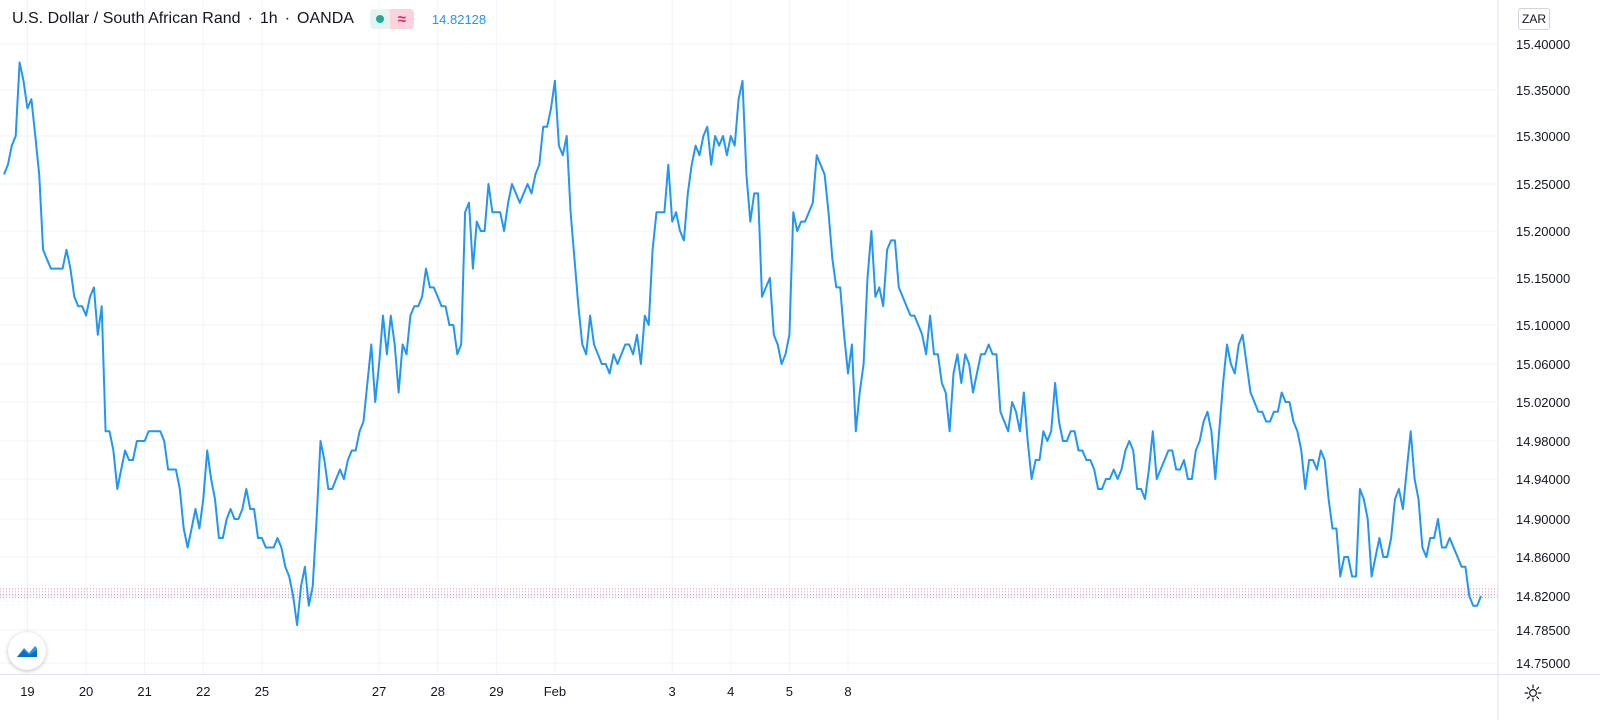  What do you see at coordinates (126, 18) in the screenshot?
I see `symbol-name: U.S. Dollar / South African Rand` at bounding box center [126, 18].